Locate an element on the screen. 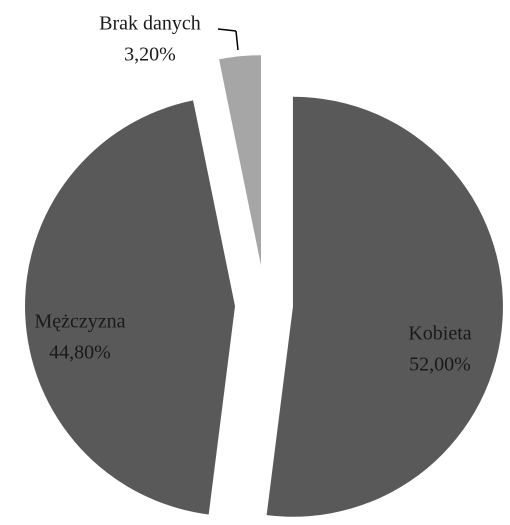 This screenshot has width=510, height=525. slice-value-label: 44,80% is located at coordinates (80, 353).